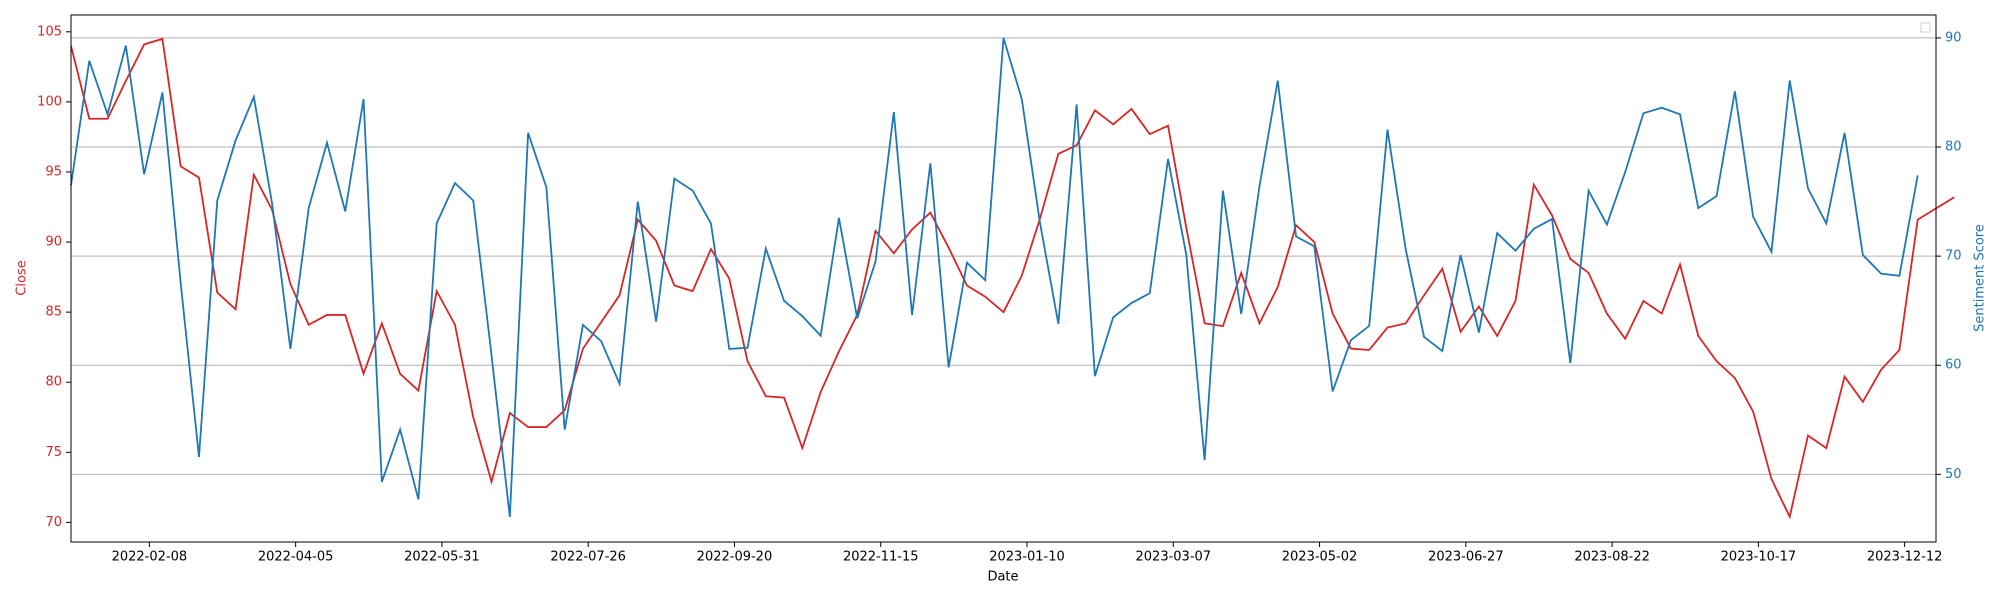 This screenshot has height=600, width=2000. Describe the element at coordinates (1174, 557) in the screenshot. I see `x-tick-label: 2023-03-07` at that location.